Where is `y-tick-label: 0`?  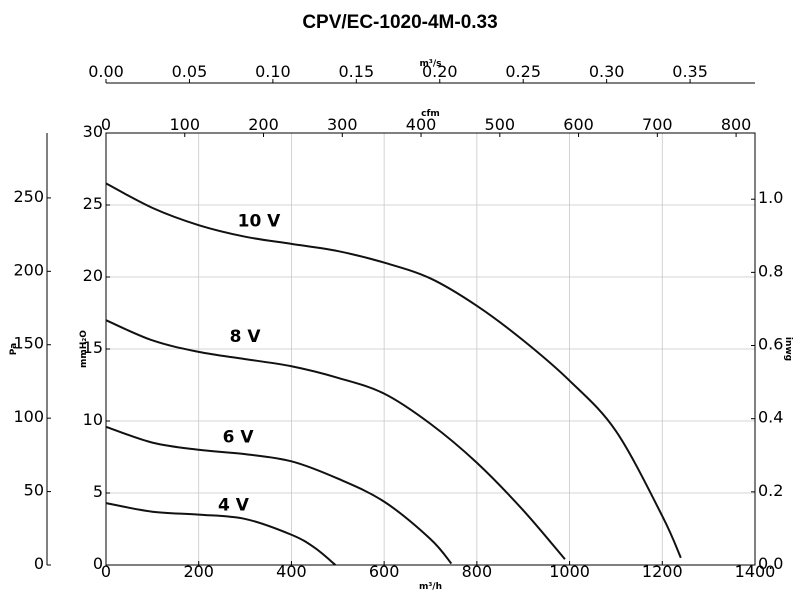
y-tick-label: 0 is located at coordinates (98, 563).